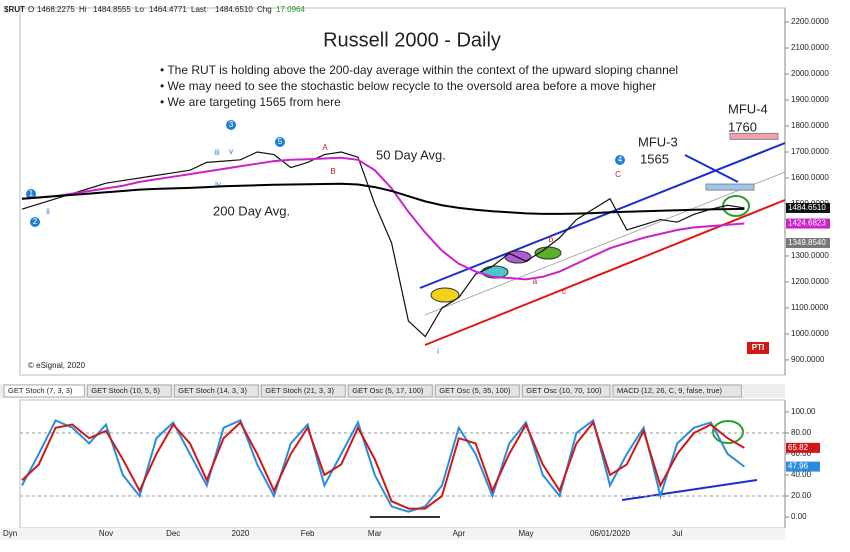 The height and width of the screenshot is (552, 850). Describe the element at coordinates (212, 390) in the screenshot. I see `tab-label: GET Stoch (14, 3, 3)` at that location.